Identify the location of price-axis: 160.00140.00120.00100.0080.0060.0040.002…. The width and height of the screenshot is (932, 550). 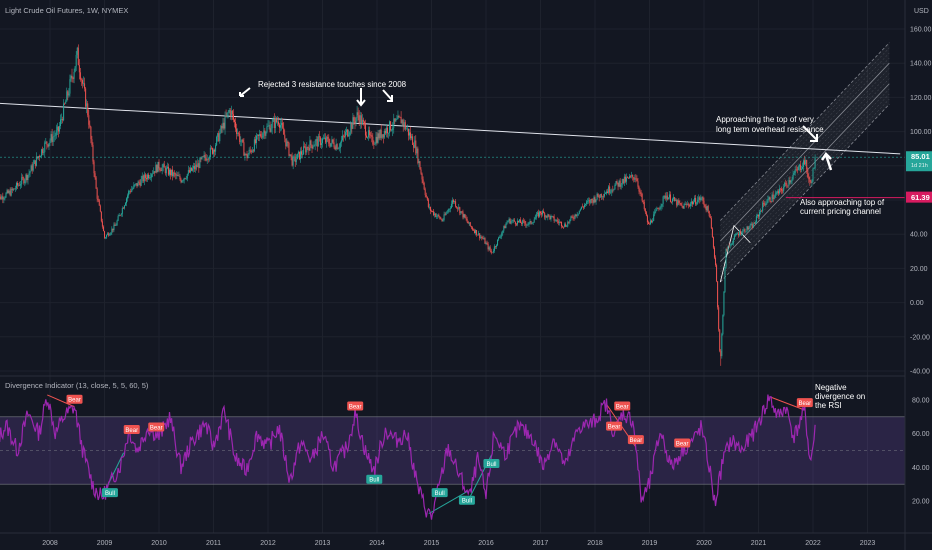
(921, 201).